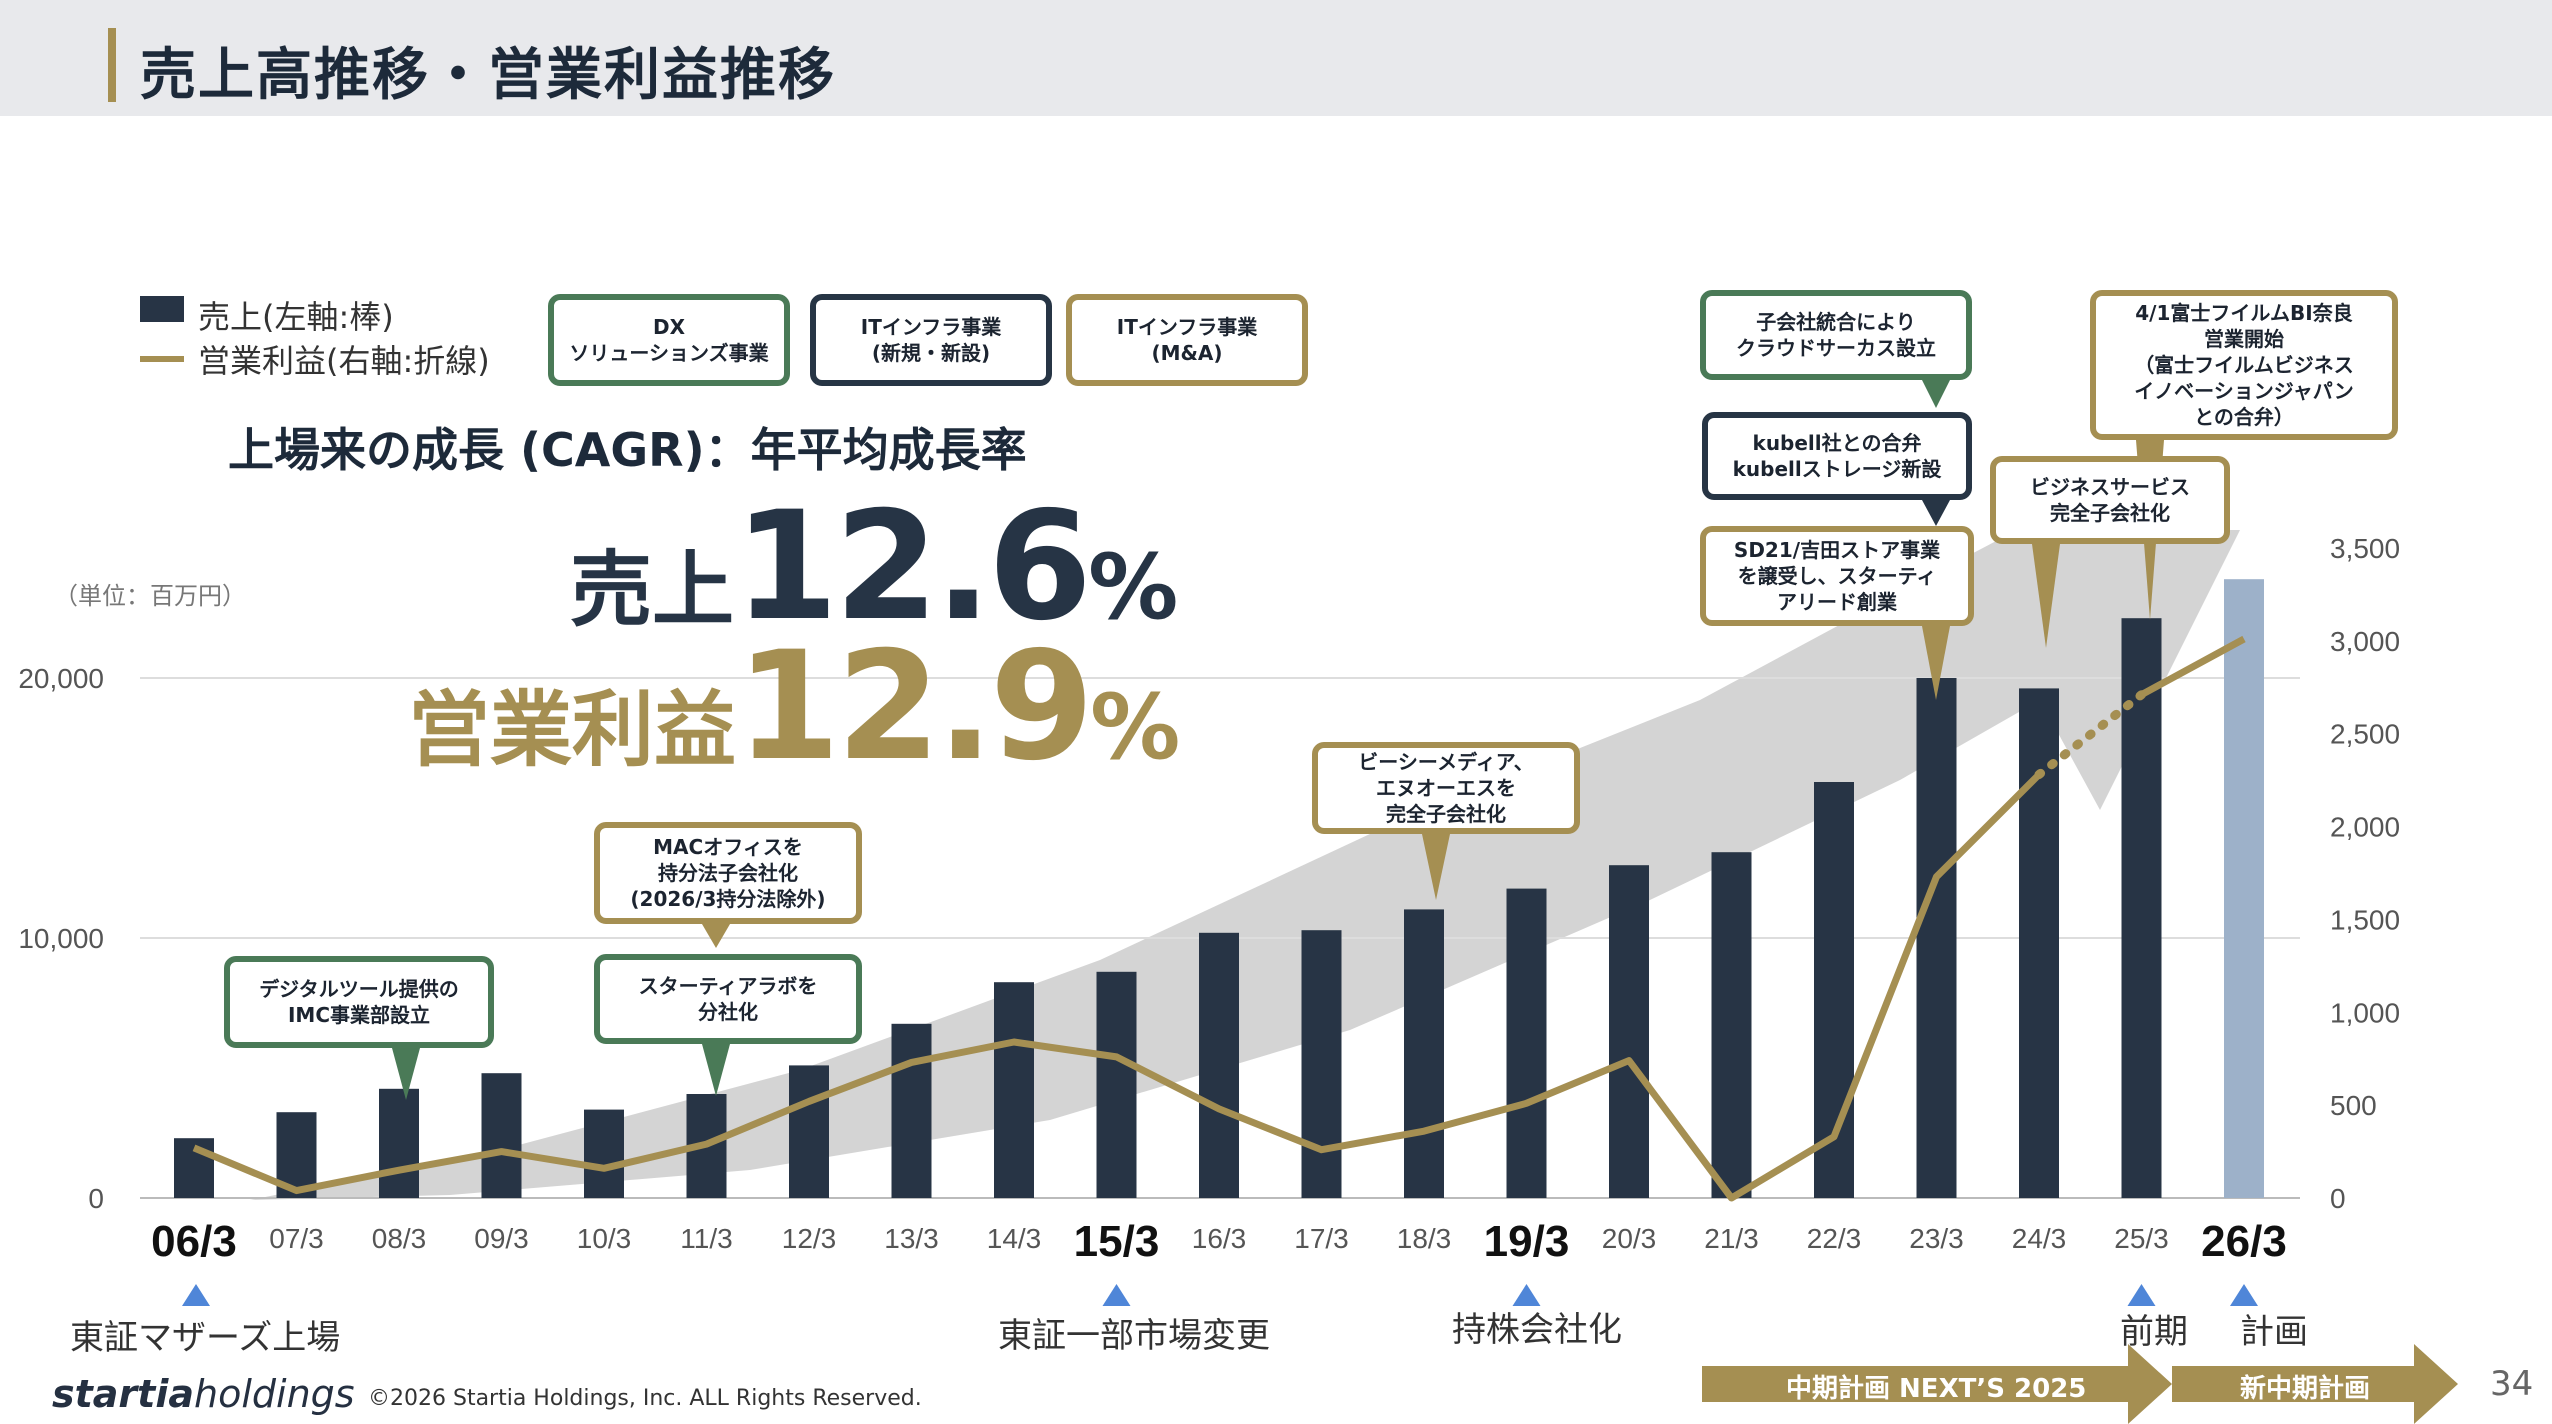 The image size is (2552, 1424). Describe the element at coordinates (1834, 1238) in the screenshot. I see `x-tick-label: 22/3` at that location.